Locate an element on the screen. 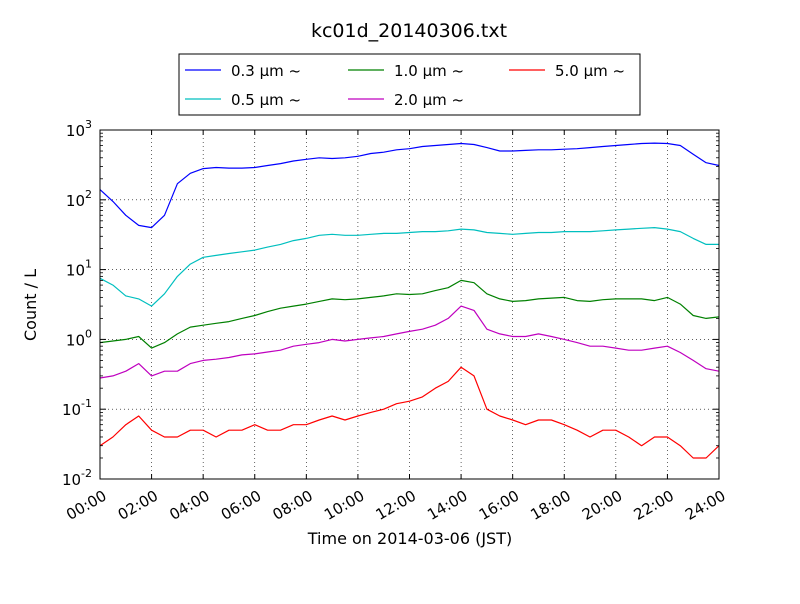 Image resolution: width=800 pixels, height=604 pixels. x-tick-label: 04:00 is located at coordinates (189, 505).